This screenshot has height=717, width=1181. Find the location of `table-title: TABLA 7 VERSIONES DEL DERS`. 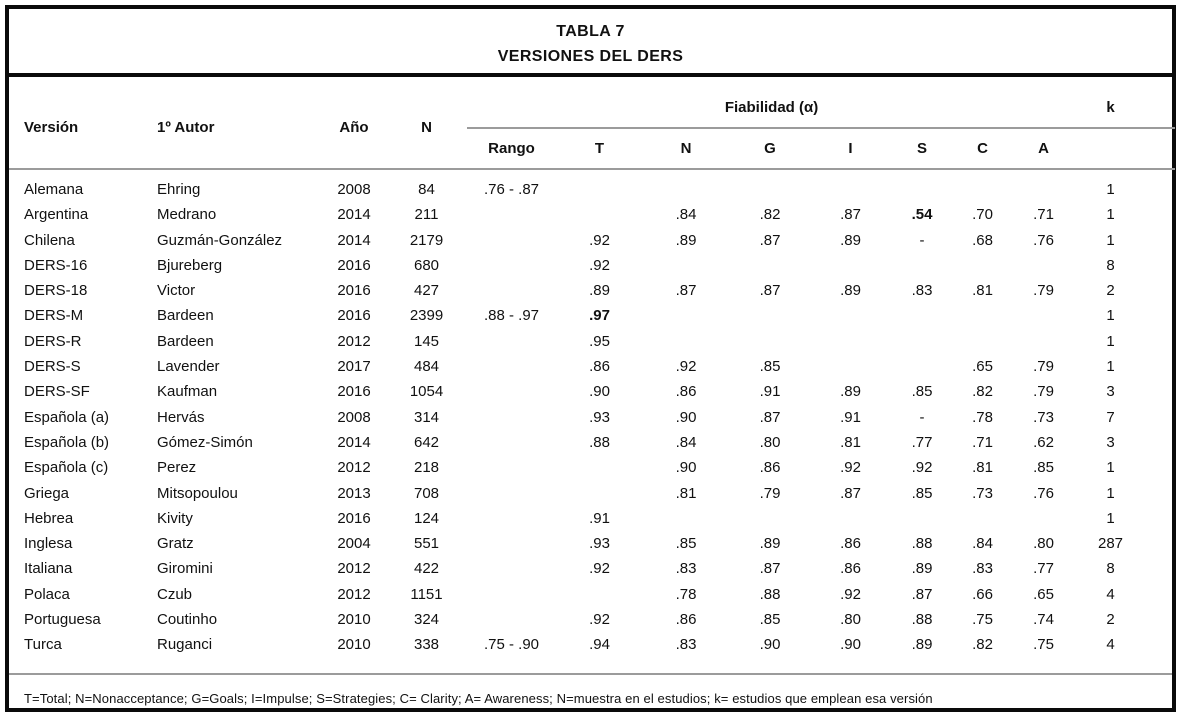

table-title: TABLA 7 VERSIONES DEL DERS is located at coordinates (590, 43).